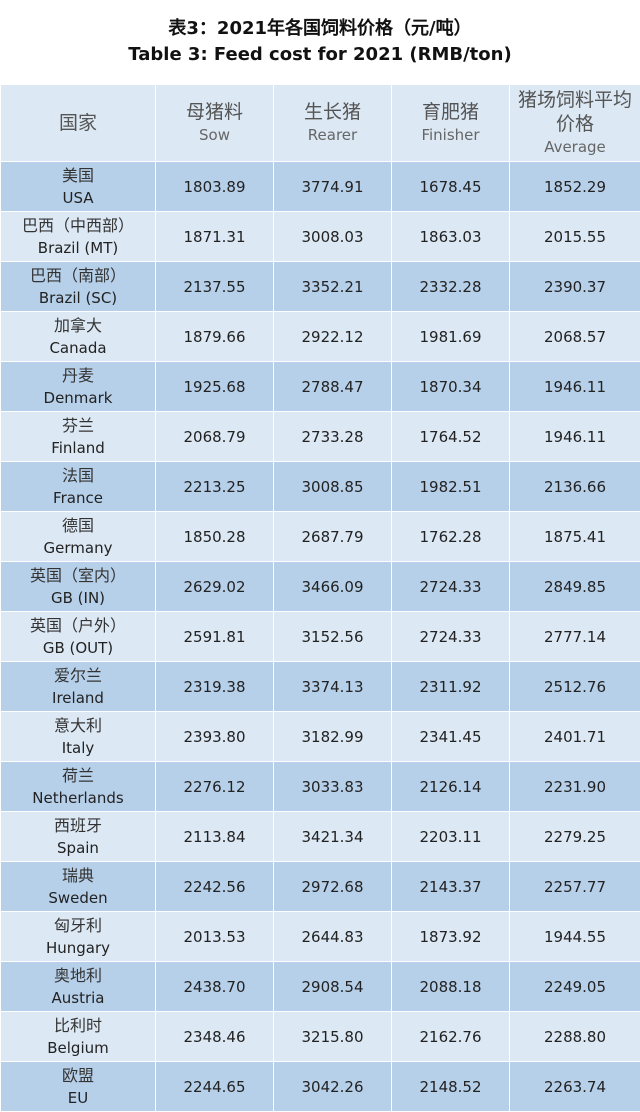  Describe the element at coordinates (78, 648) in the screenshot. I see `country-name-en: GB (OUT)` at that location.